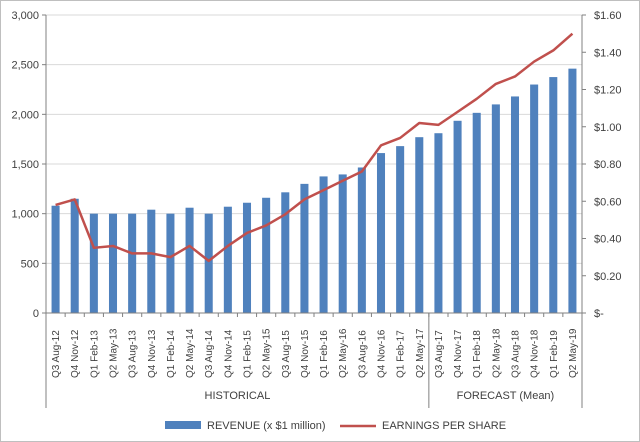 The height and width of the screenshot is (442, 640). I want to click on category-label: Q4 Nov-16, so click(382, 353).